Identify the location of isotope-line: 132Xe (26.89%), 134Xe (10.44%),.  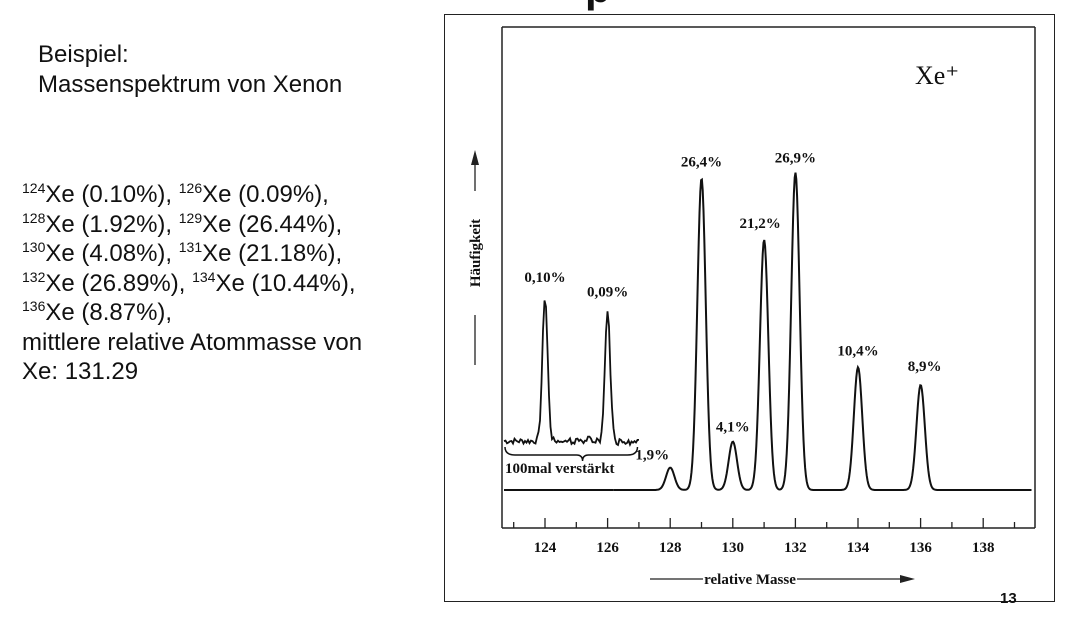
(192, 284).